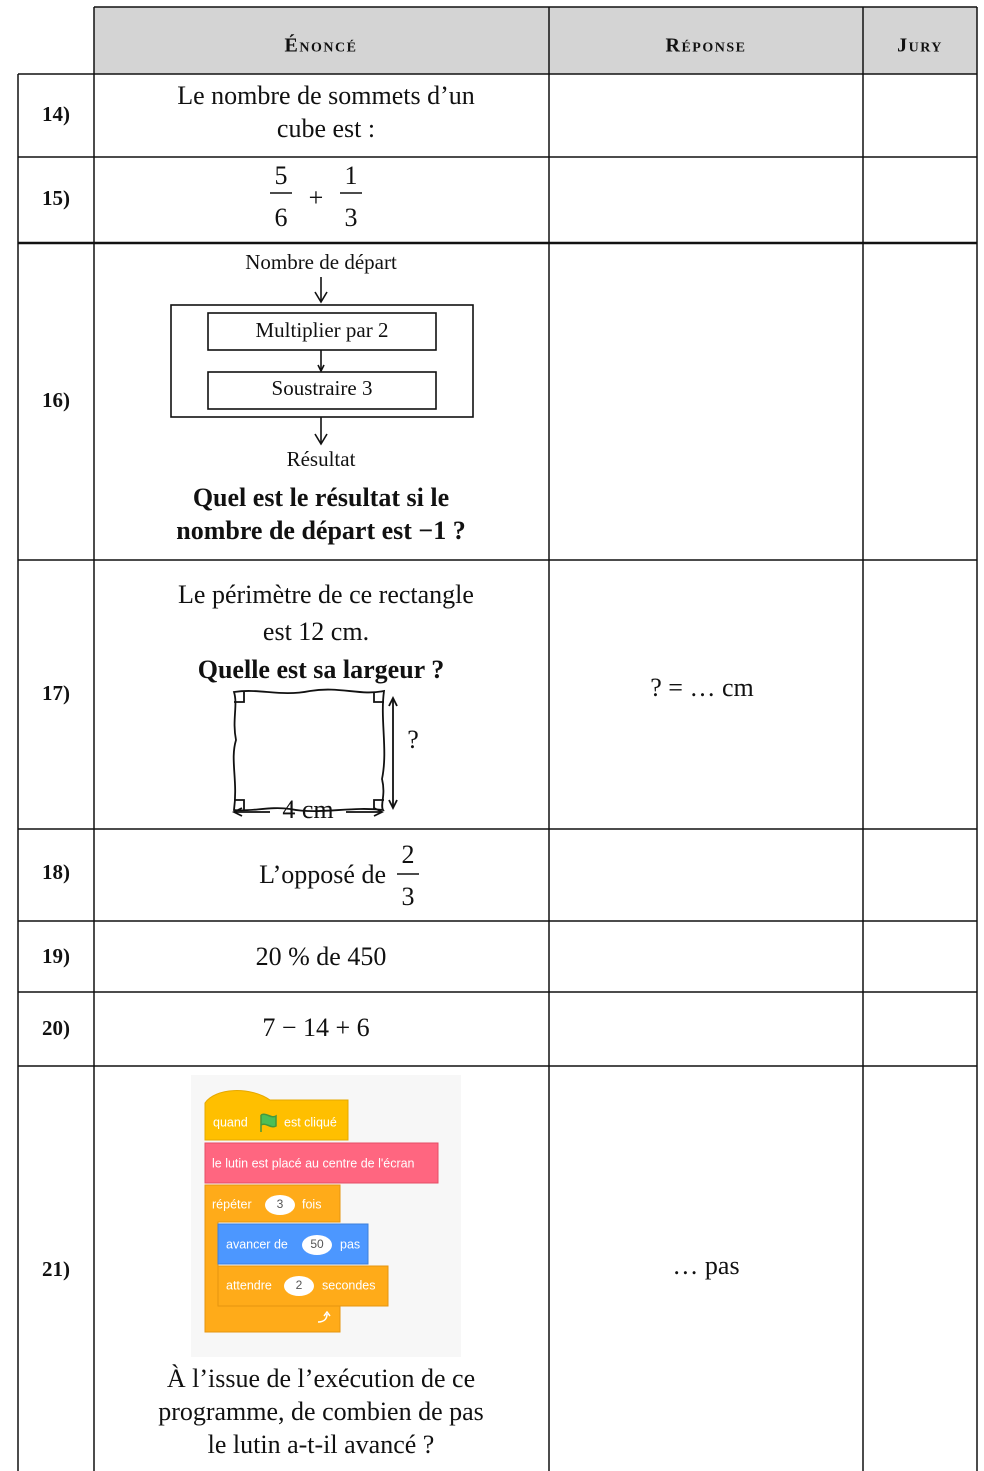  I want to click on question: À l’issue de l’exécution de ce, so click(321, 1378).